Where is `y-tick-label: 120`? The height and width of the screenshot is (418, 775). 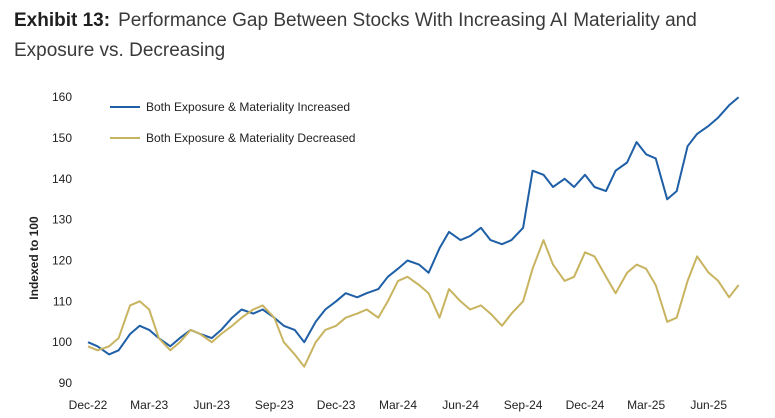 y-tick-label: 120 is located at coordinates (62, 261).